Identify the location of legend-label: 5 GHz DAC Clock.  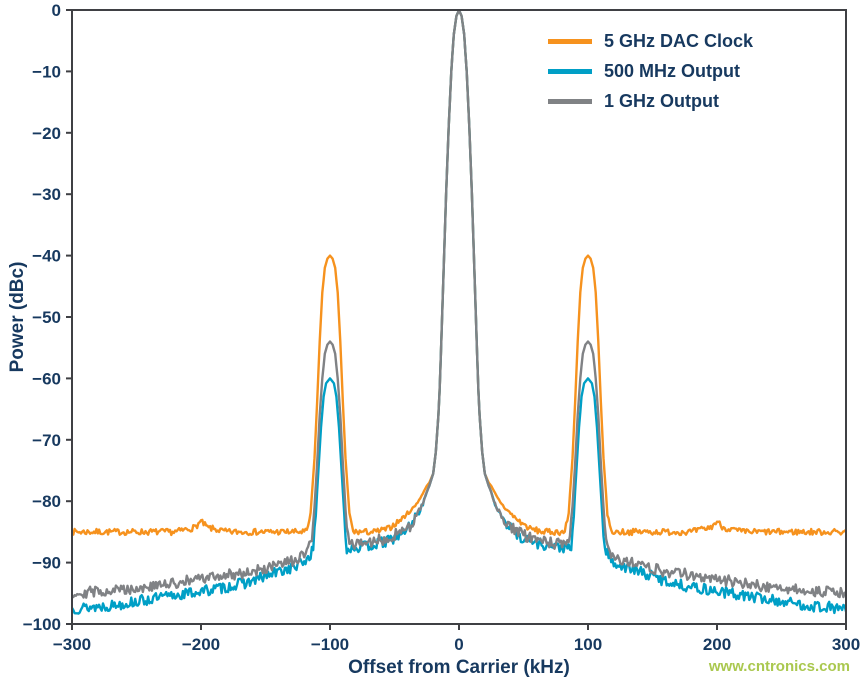
(679, 40).